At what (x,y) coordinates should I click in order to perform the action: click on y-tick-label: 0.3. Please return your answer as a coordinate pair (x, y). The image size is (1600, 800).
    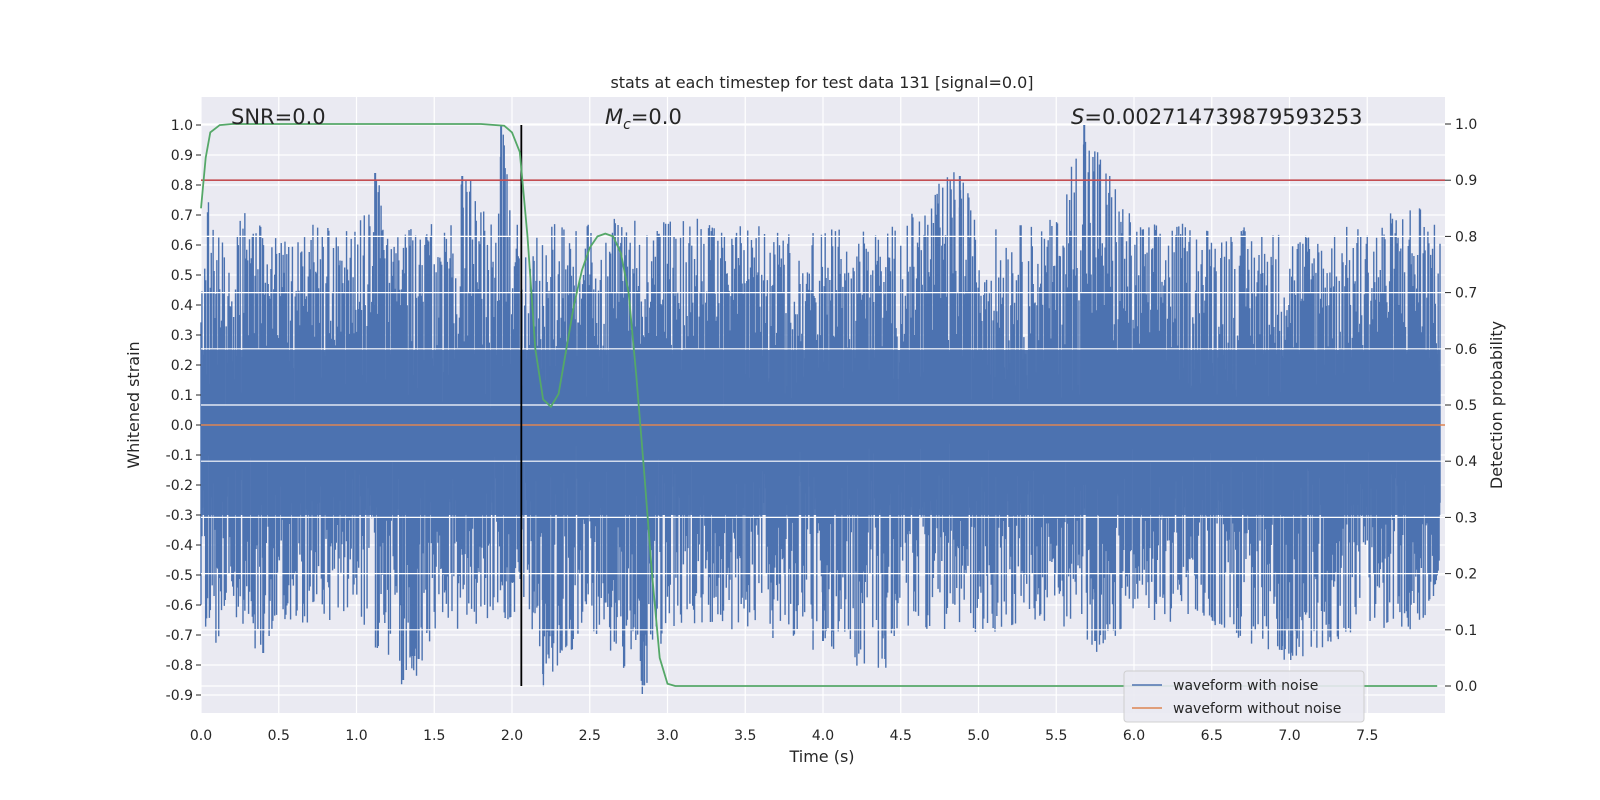
    Looking at the image, I should click on (182, 336).